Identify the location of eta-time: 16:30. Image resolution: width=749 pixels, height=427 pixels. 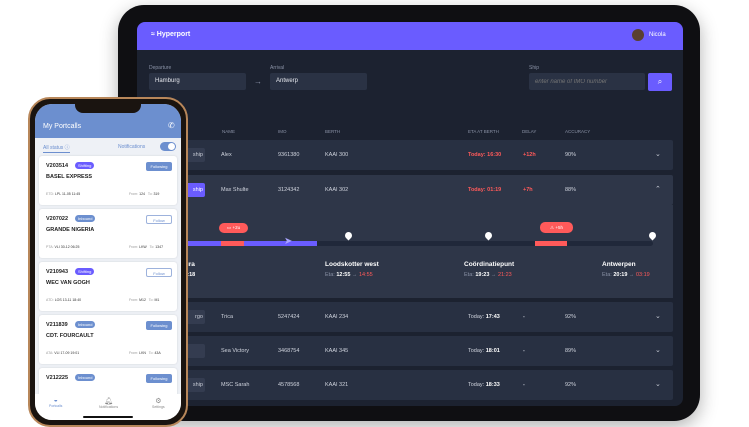
(494, 155).